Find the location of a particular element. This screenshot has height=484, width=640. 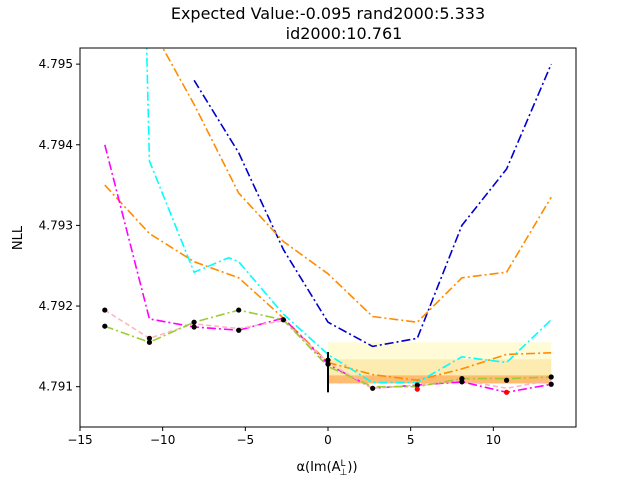

data-markers is located at coordinates (328, 351).